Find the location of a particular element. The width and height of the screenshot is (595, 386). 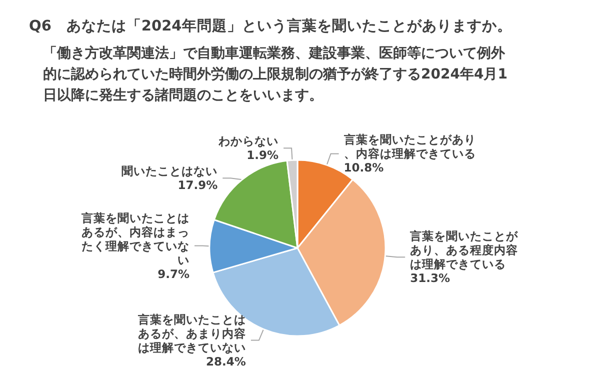

slice-label: 言葉を聞いたことがあり、ある程度内容は理解できている is located at coordinates (464, 250).